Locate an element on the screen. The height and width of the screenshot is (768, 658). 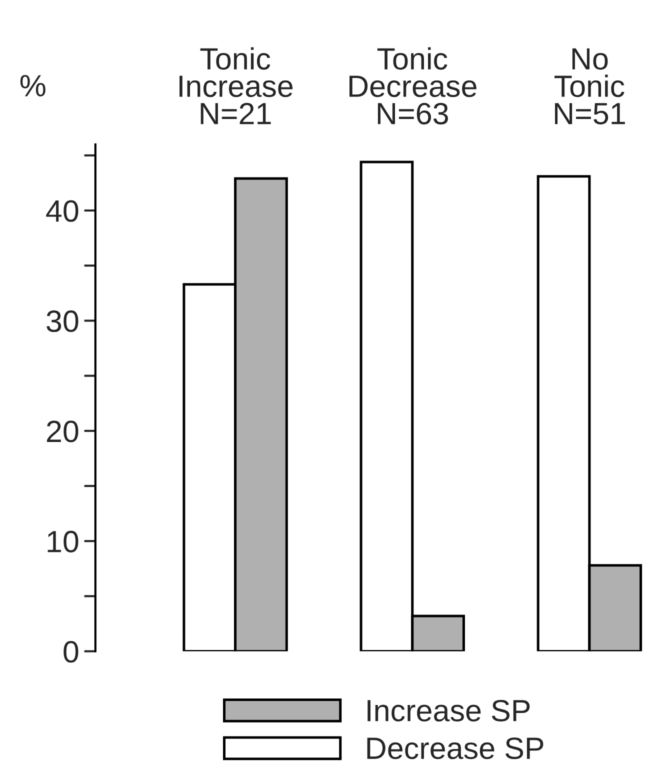
y-tick-label: 40 is located at coordinates (62, 211).